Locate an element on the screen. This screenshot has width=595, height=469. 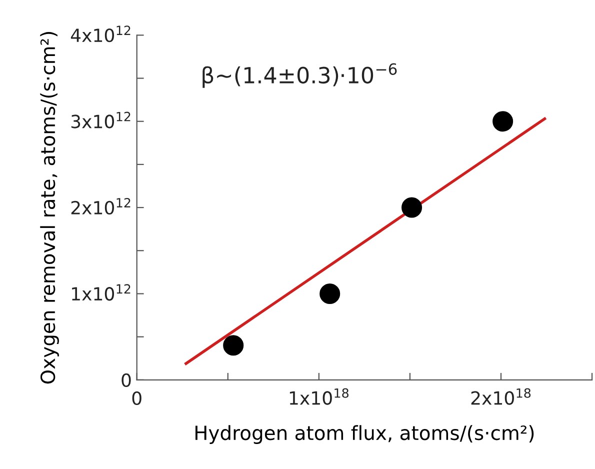
y-tick-label: 2x10$^{12}$ is located at coordinates (100, 206).